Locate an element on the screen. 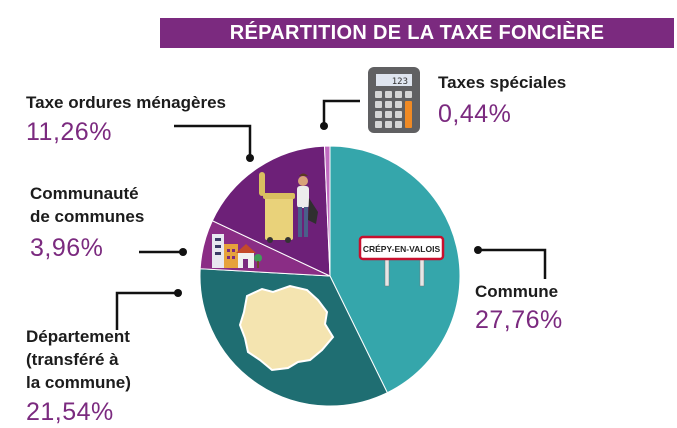 The height and width of the screenshot is (428, 677). pie-slice-speciales is located at coordinates (327, 211).